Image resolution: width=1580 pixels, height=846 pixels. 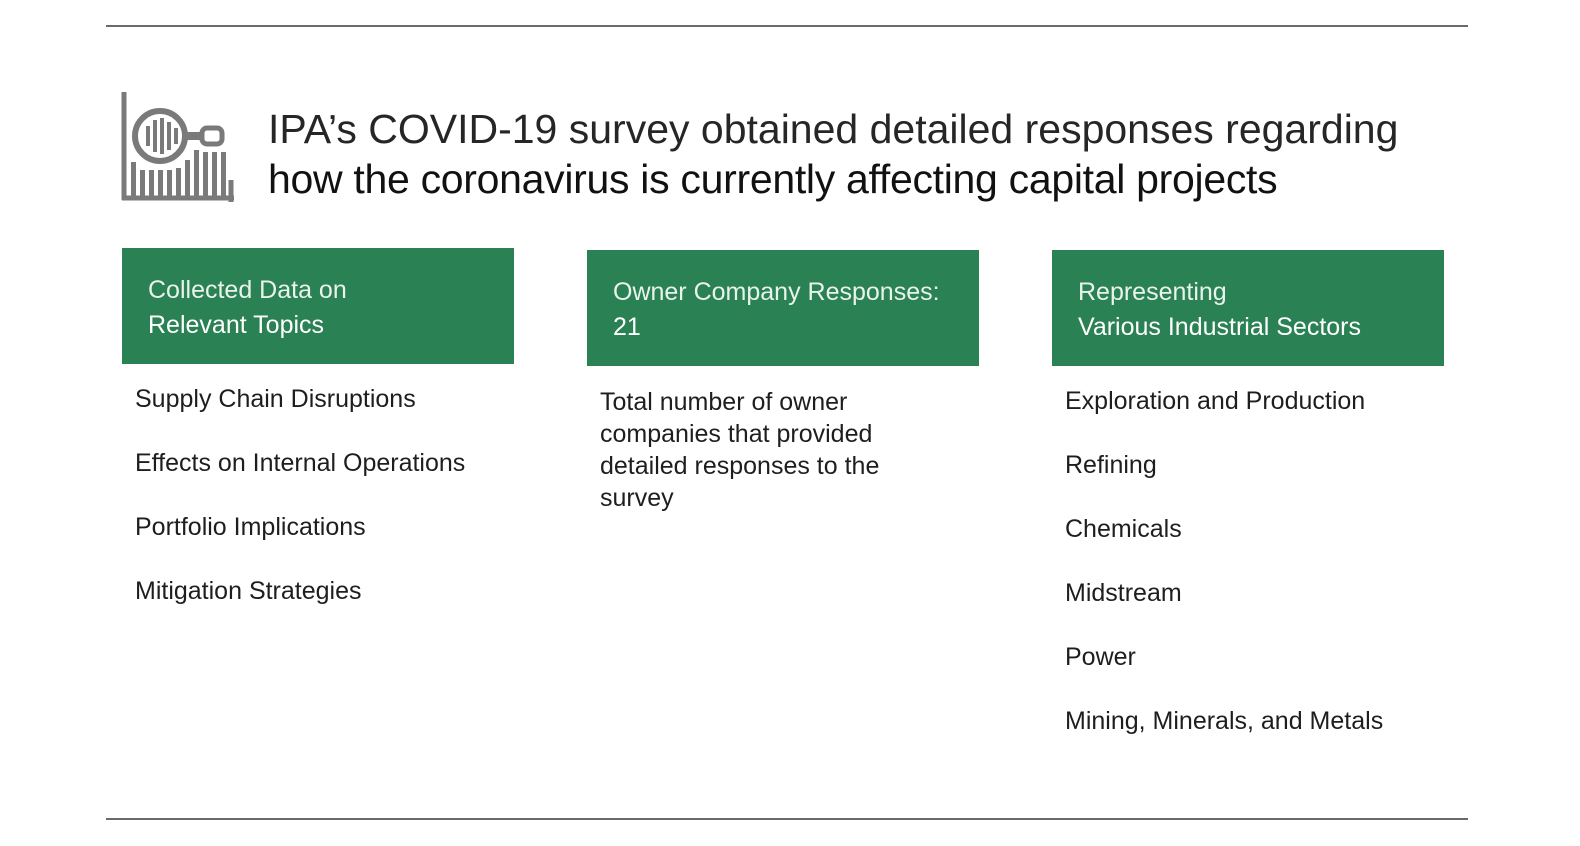 I want to click on topics-header: Collected Data on Relevant Topics, so click(x=318, y=306).